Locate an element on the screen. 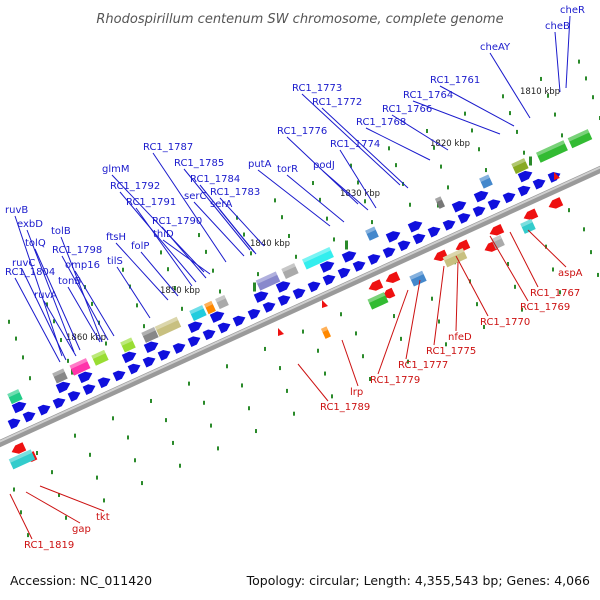 This screenshot has width=600, height=600. forward-gene-label: ruvC is located at coordinates (23, 263).